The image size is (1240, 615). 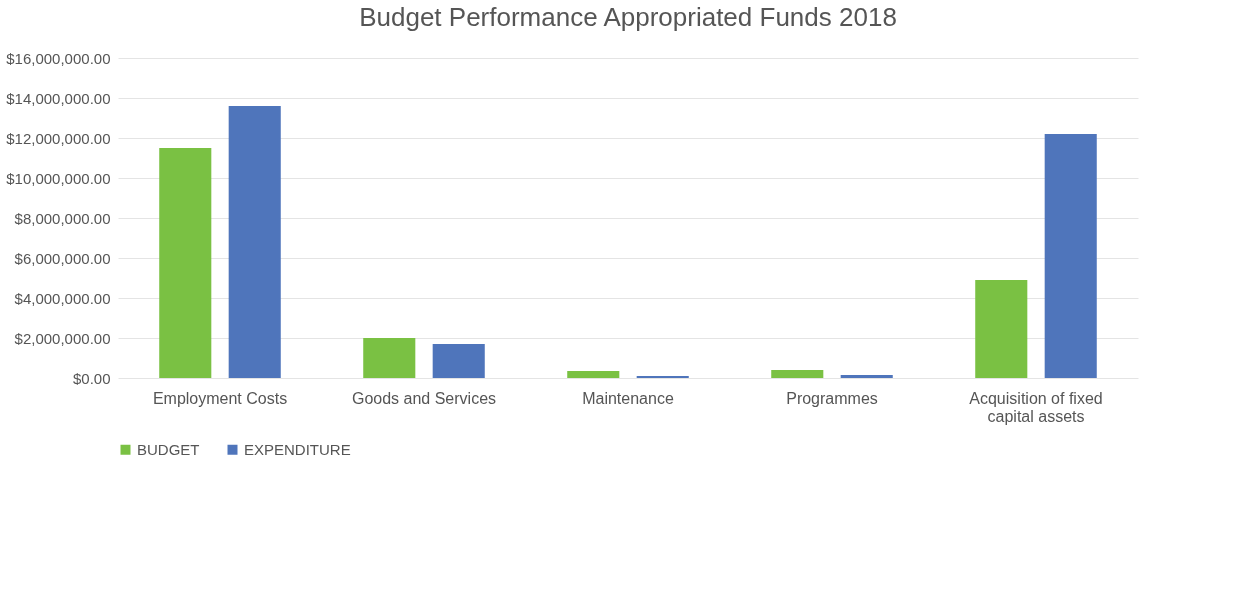 I want to click on x-tick-label: Acquisition of fixed capital assets, so click(x=1036, y=407).